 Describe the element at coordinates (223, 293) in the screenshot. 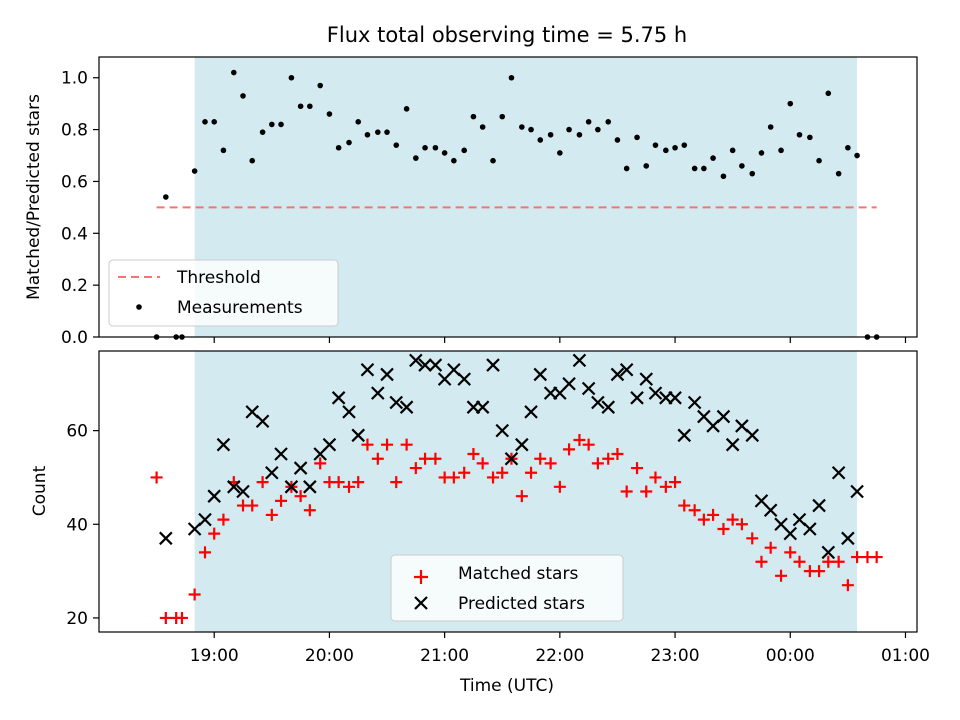

I see `top-legend: Threshold Measurements` at that location.